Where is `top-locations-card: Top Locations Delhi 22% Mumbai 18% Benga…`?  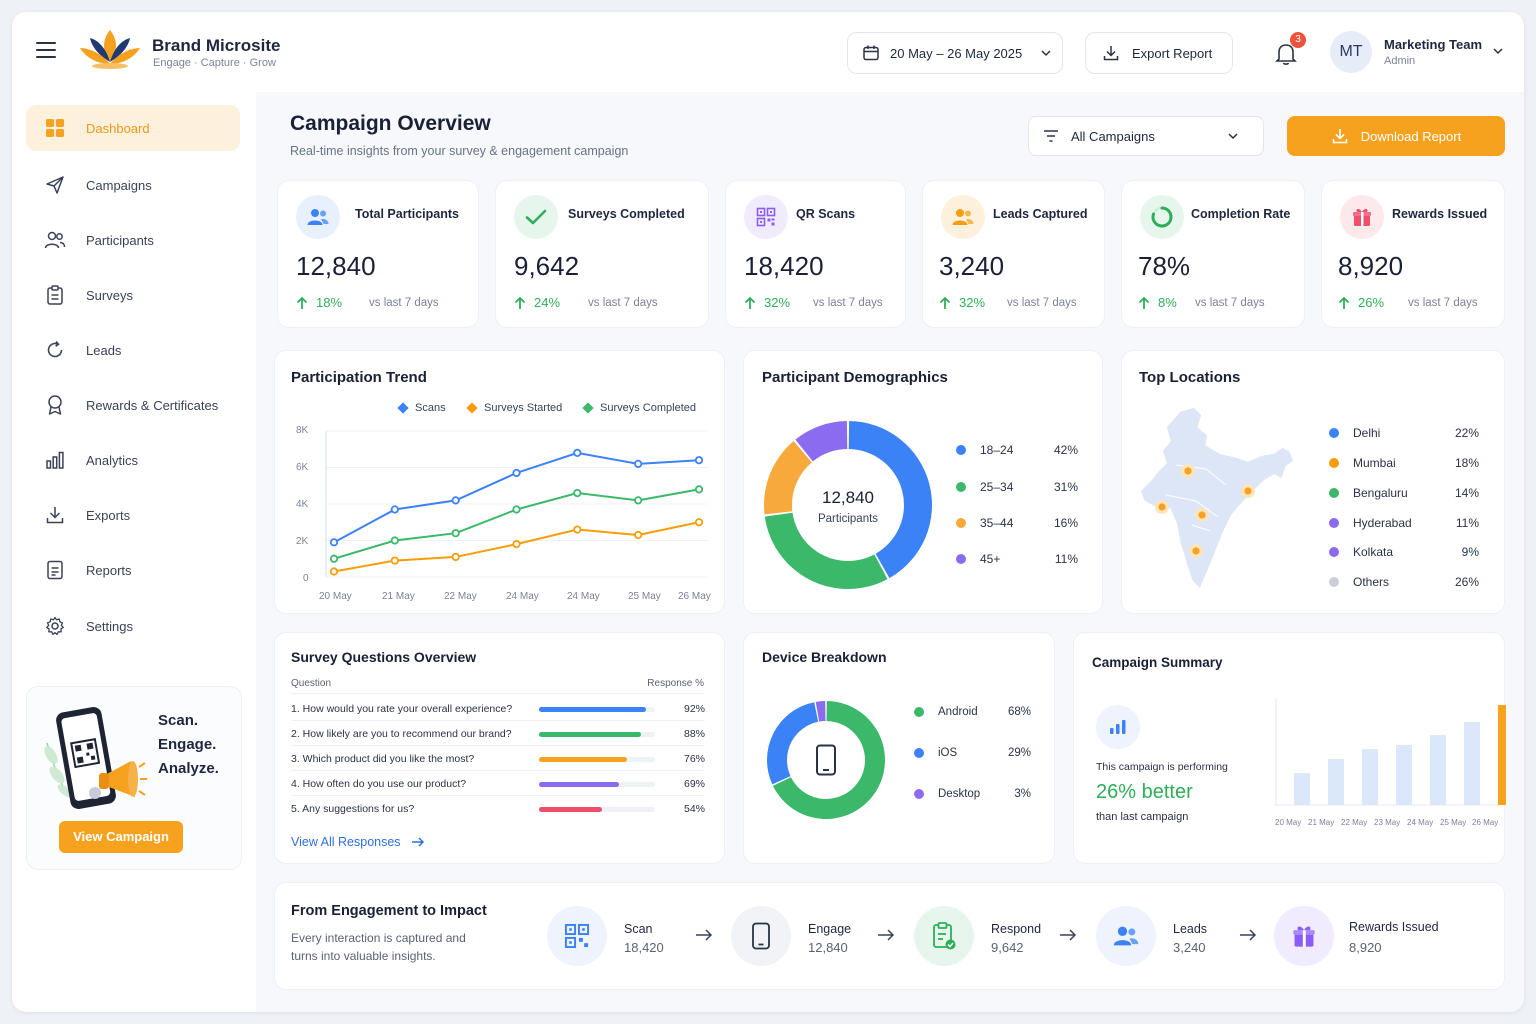 top-locations-card: Top Locations Delhi 22% Mumbai 18% Benga… is located at coordinates (1313, 482).